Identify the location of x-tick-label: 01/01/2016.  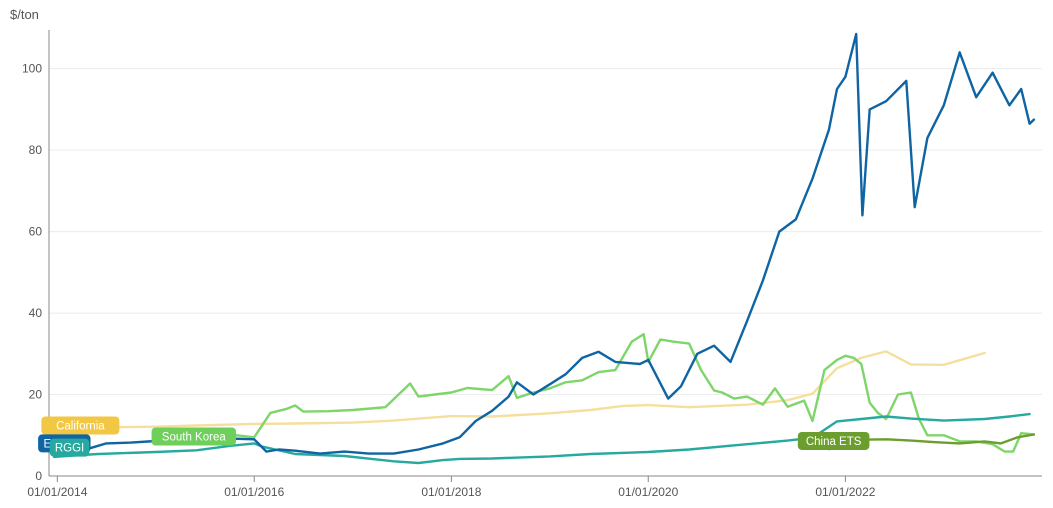
(254, 492).